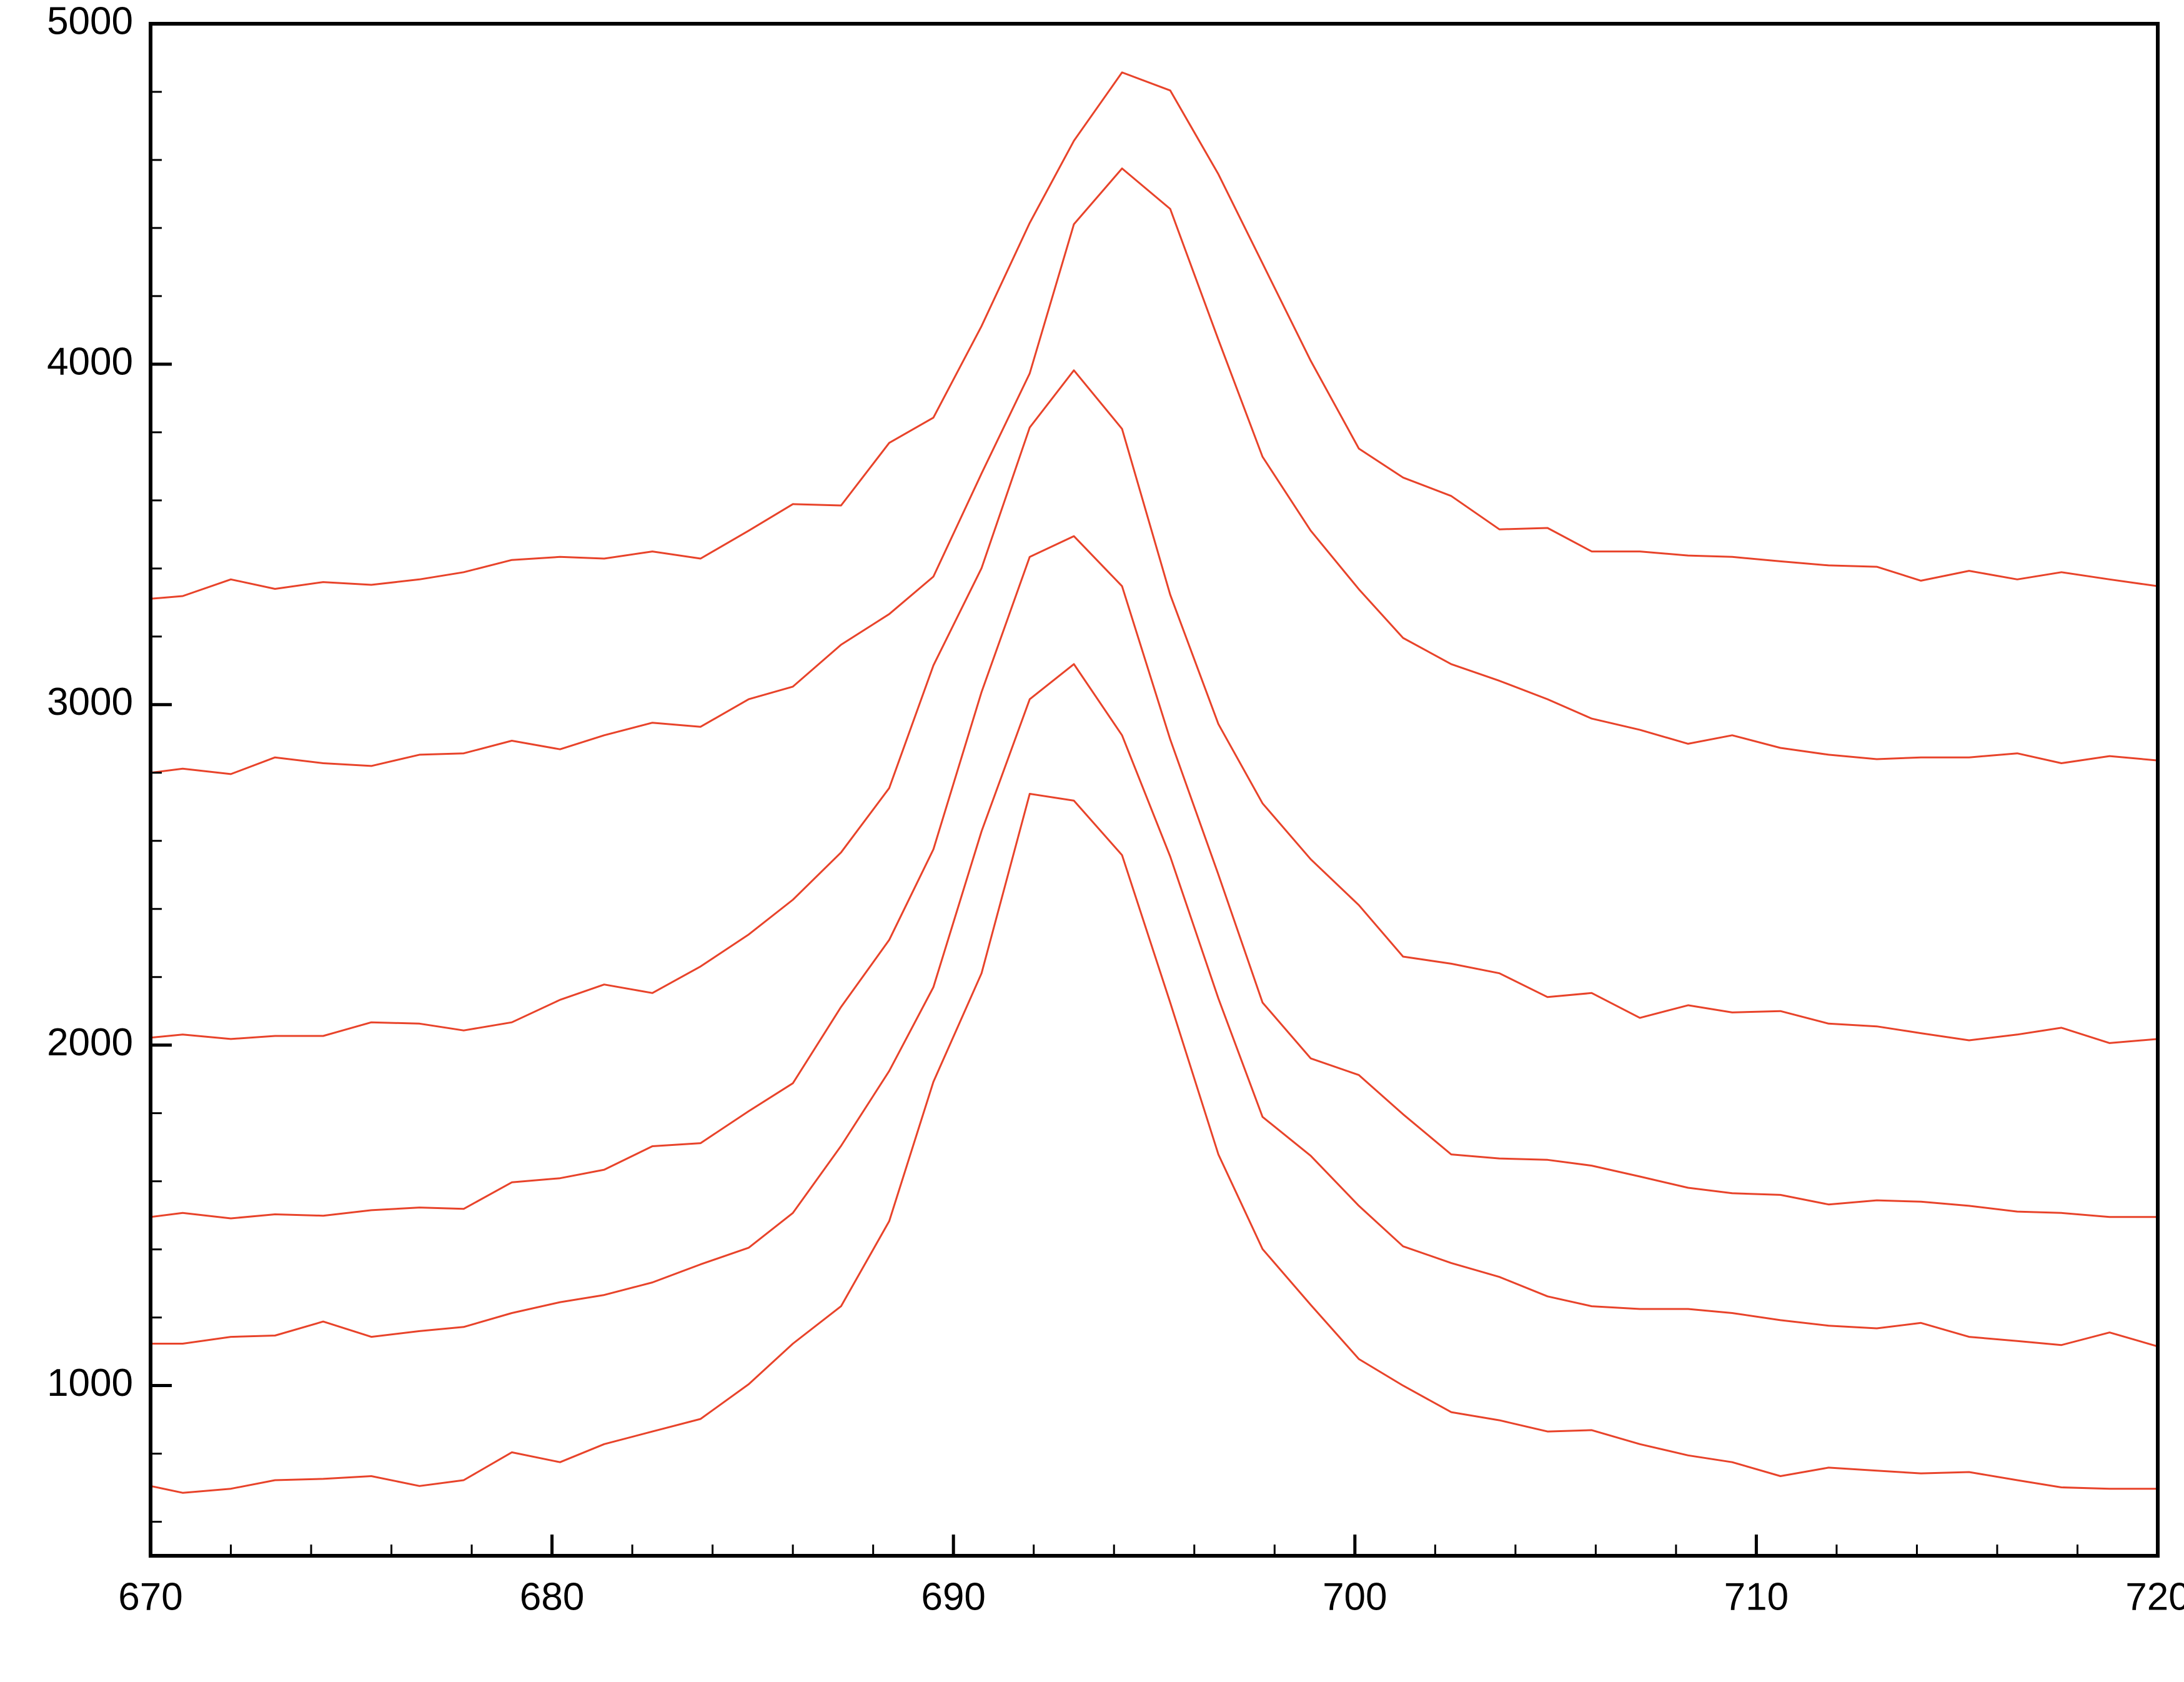 The height and width of the screenshot is (1682, 2184). What do you see at coordinates (2154, 1596) in the screenshot?
I see `x-tick-label: 720` at bounding box center [2154, 1596].